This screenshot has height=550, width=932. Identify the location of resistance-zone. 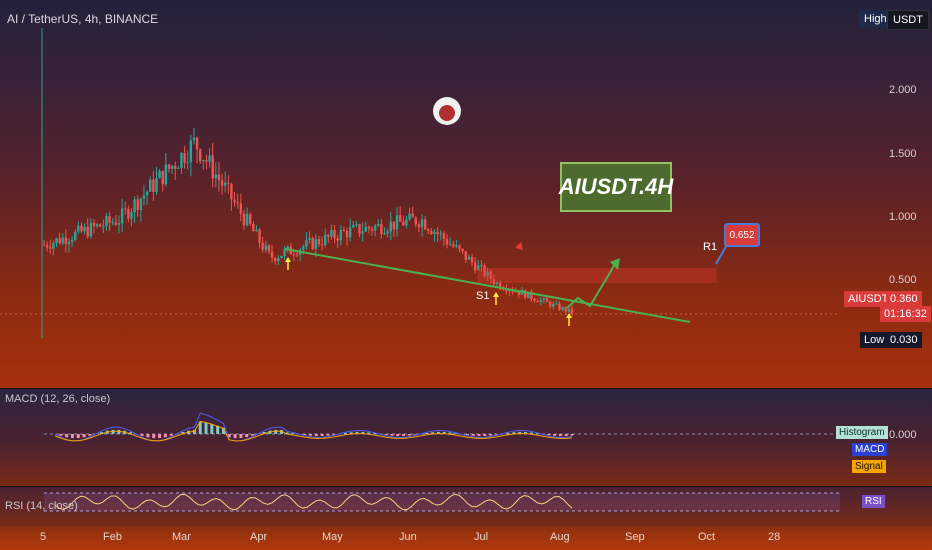
(597, 276).